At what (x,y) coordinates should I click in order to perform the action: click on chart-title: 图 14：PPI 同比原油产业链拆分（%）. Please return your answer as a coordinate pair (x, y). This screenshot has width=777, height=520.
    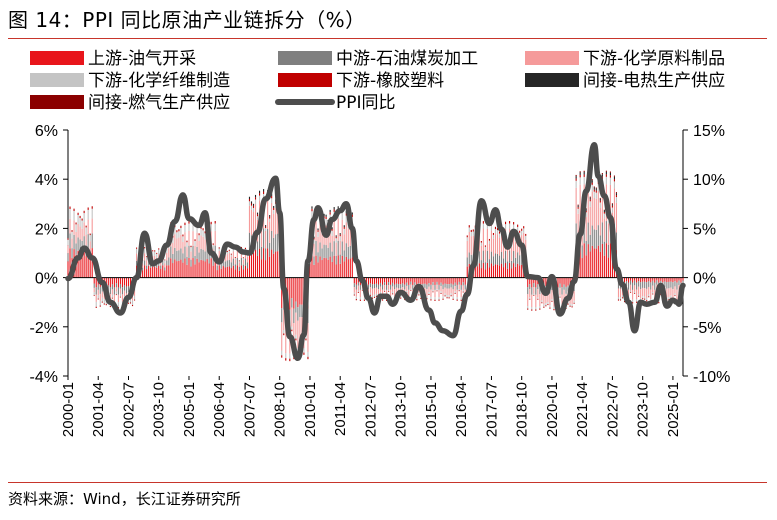
    Looking at the image, I should click on (187, 20).